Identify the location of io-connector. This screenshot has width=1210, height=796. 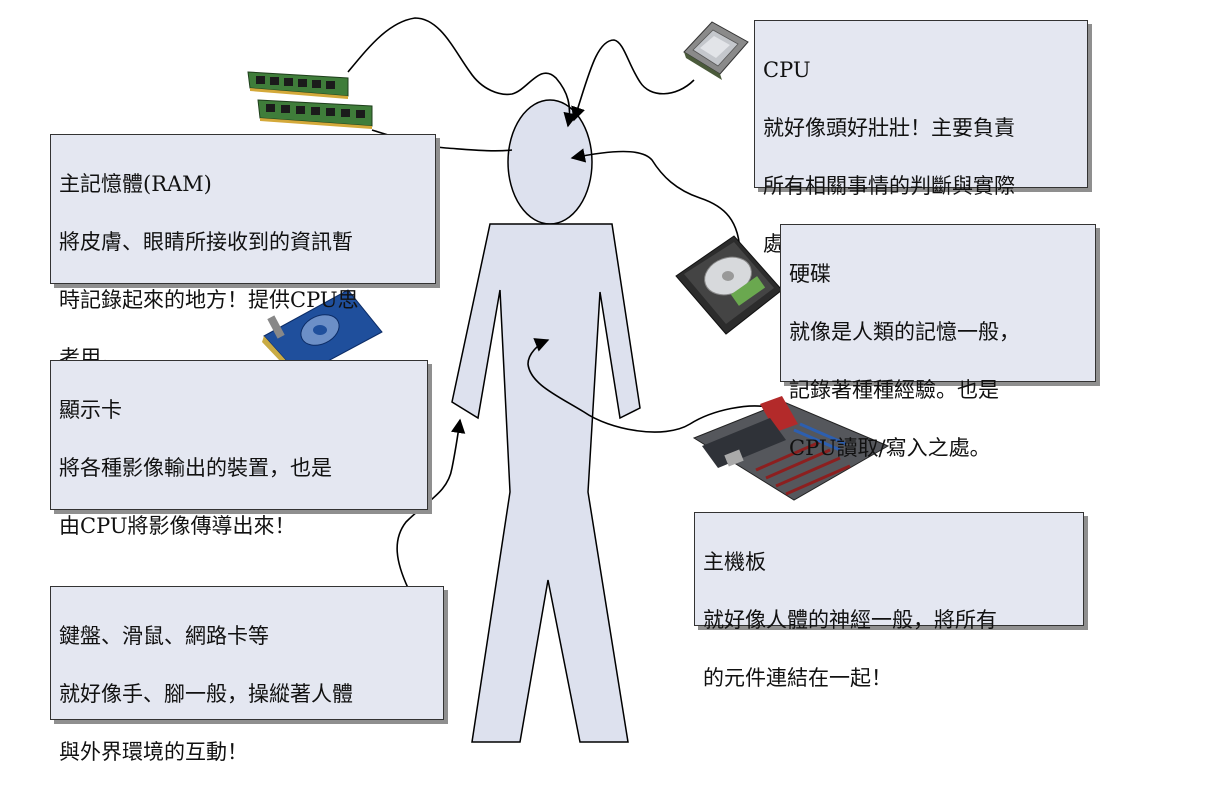
(431, 503).